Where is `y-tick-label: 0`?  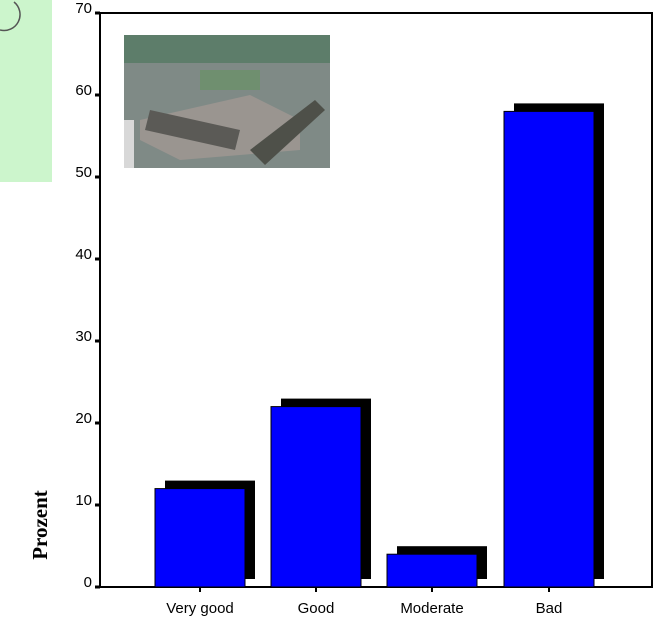 y-tick-label: 0 is located at coordinates (88, 582).